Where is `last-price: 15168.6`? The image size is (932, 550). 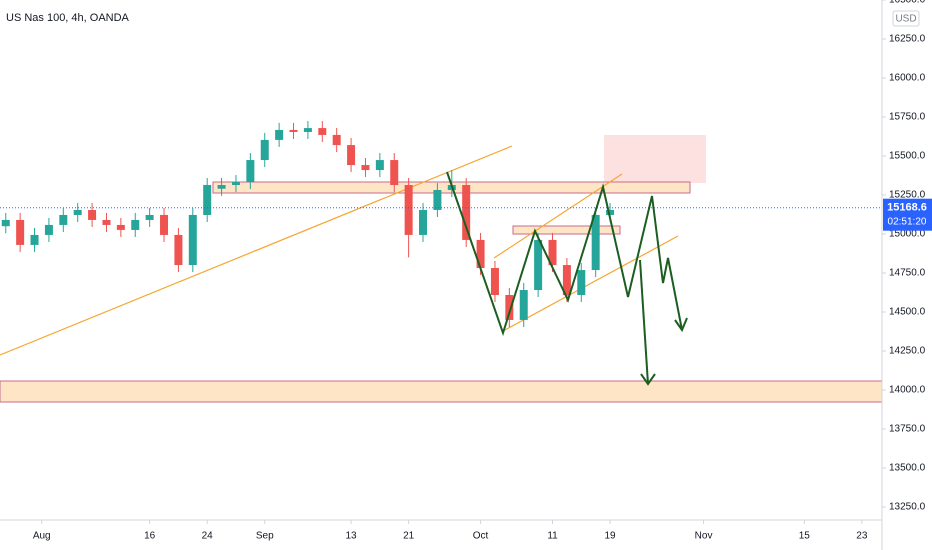
last-price: 15168.6 is located at coordinates (907, 208).